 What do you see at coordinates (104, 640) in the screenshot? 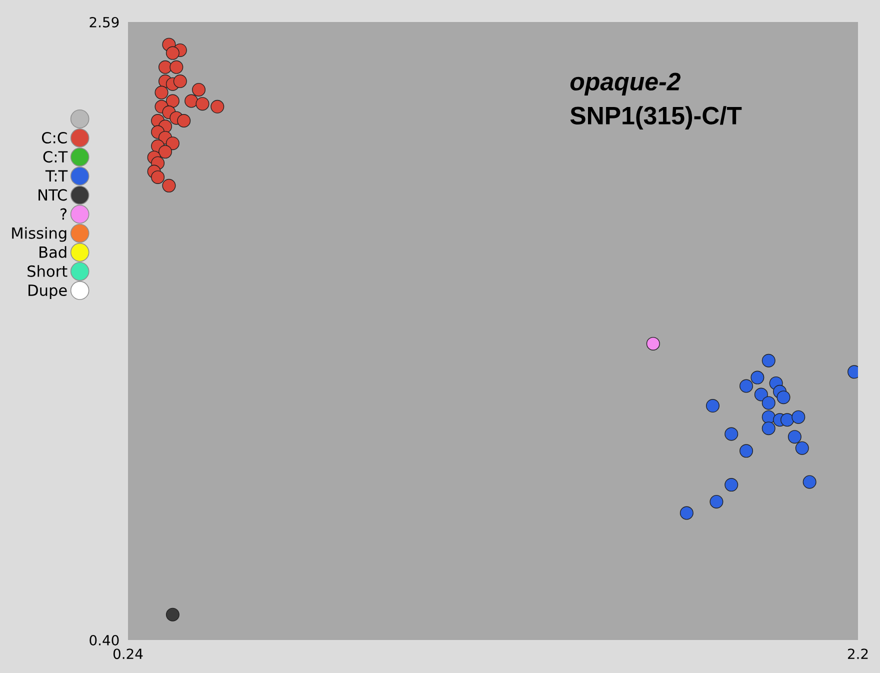
I see `y-tick-label: 0.40` at bounding box center [104, 640].